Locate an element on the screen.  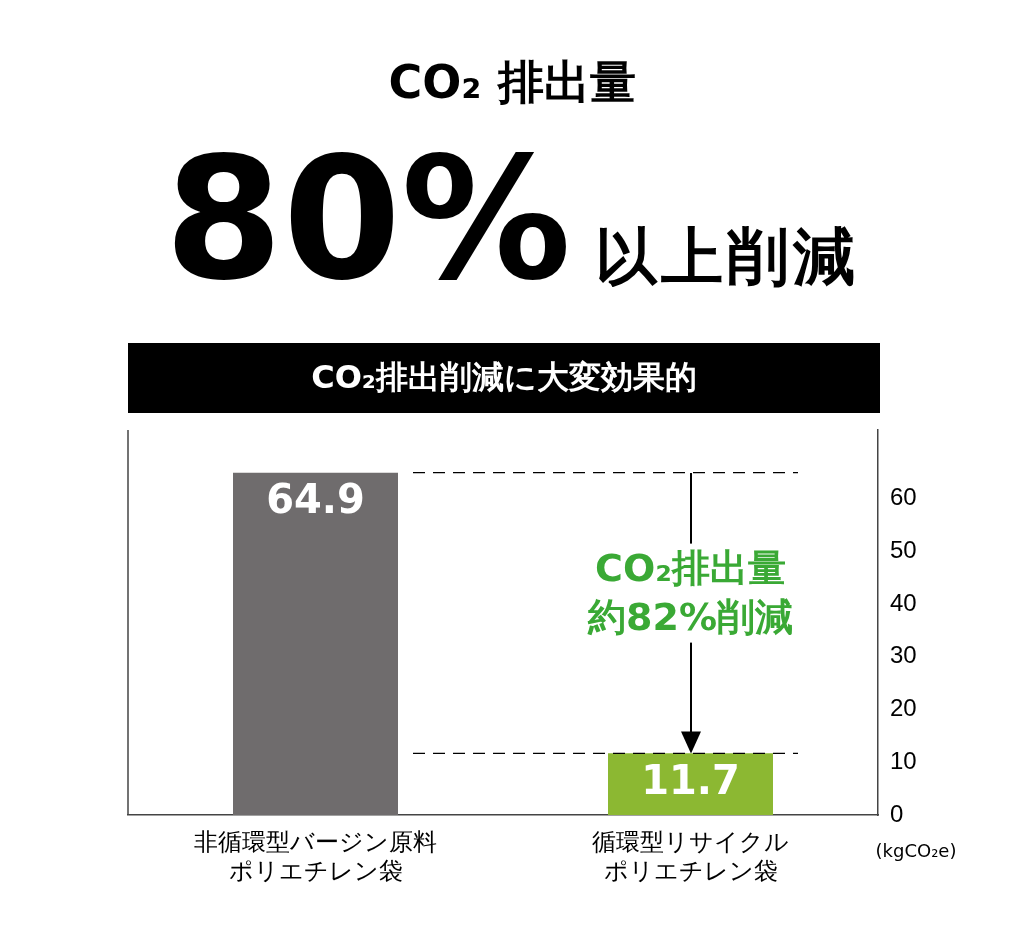
x-tick-label: 非循環型バージン原料ポリエチレン袋 is located at coordinates (315, 856).